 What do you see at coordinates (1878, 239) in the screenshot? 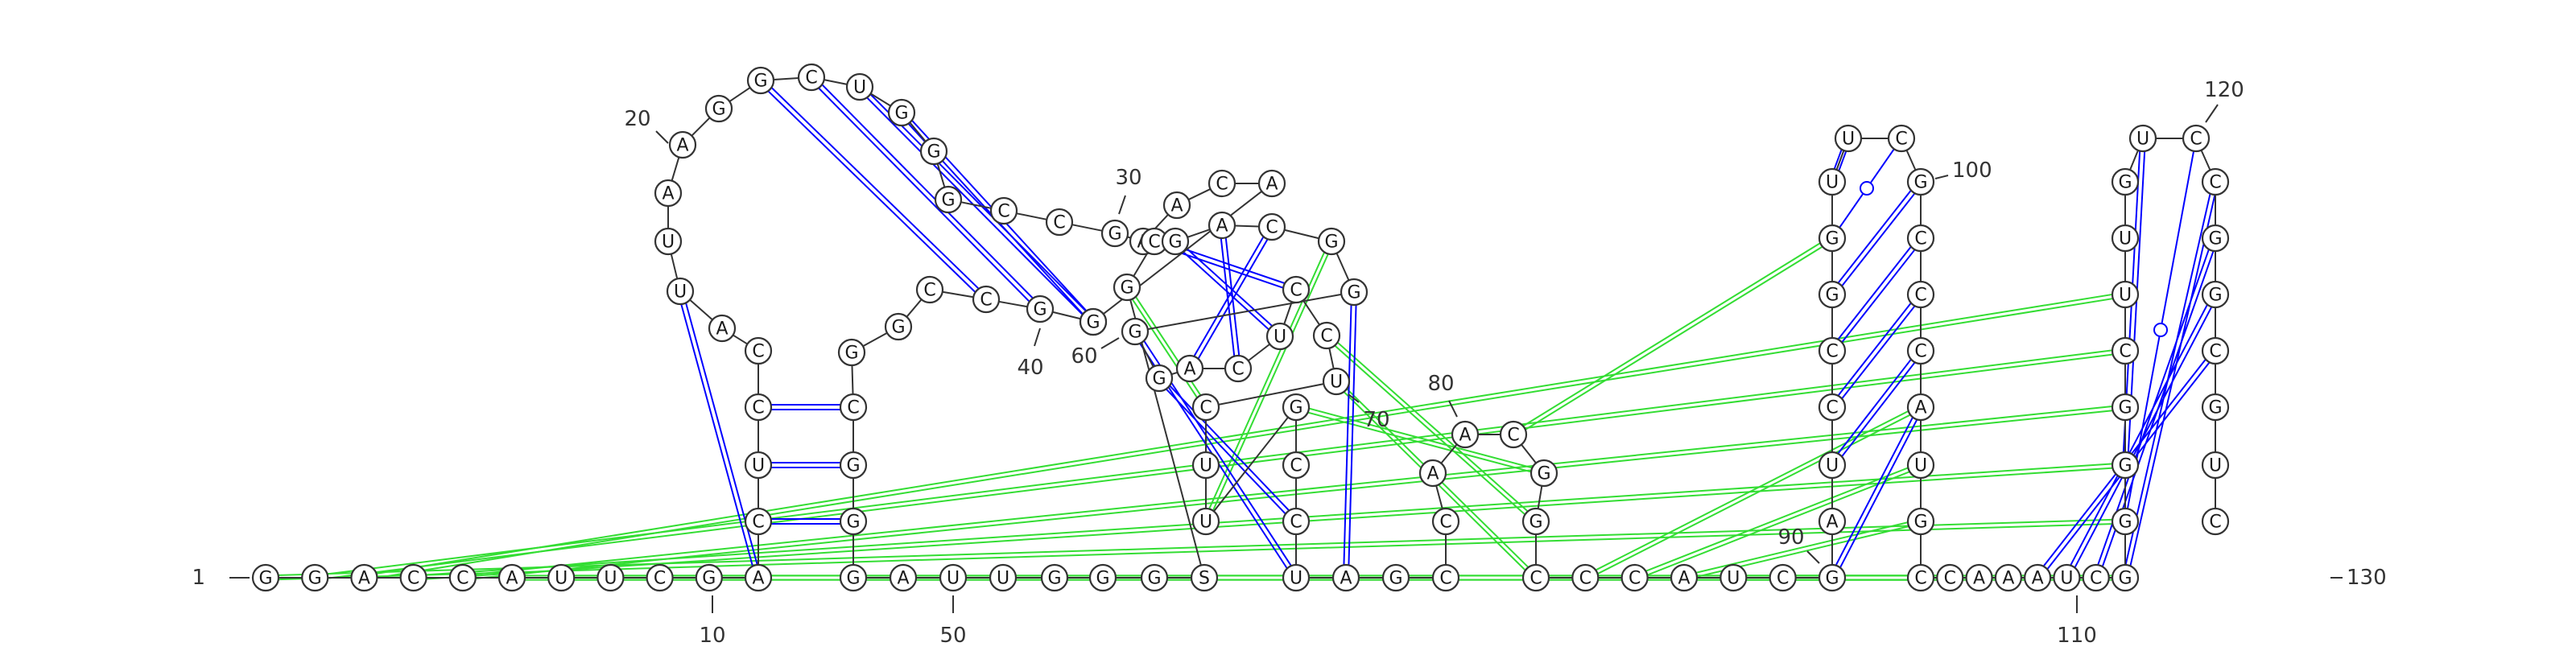
I see `base-pair-95-100-a` at bounding box center [1878, 239].